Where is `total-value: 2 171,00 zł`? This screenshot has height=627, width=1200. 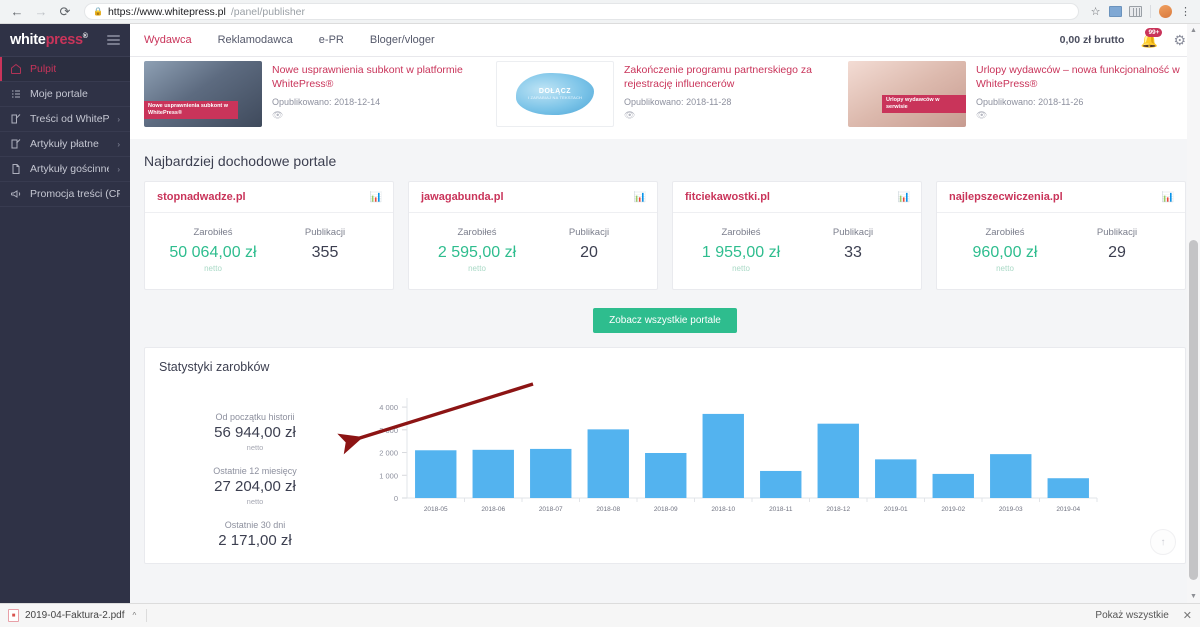
total-value: 2 171,00 zł is located at coordinates (255, 540).